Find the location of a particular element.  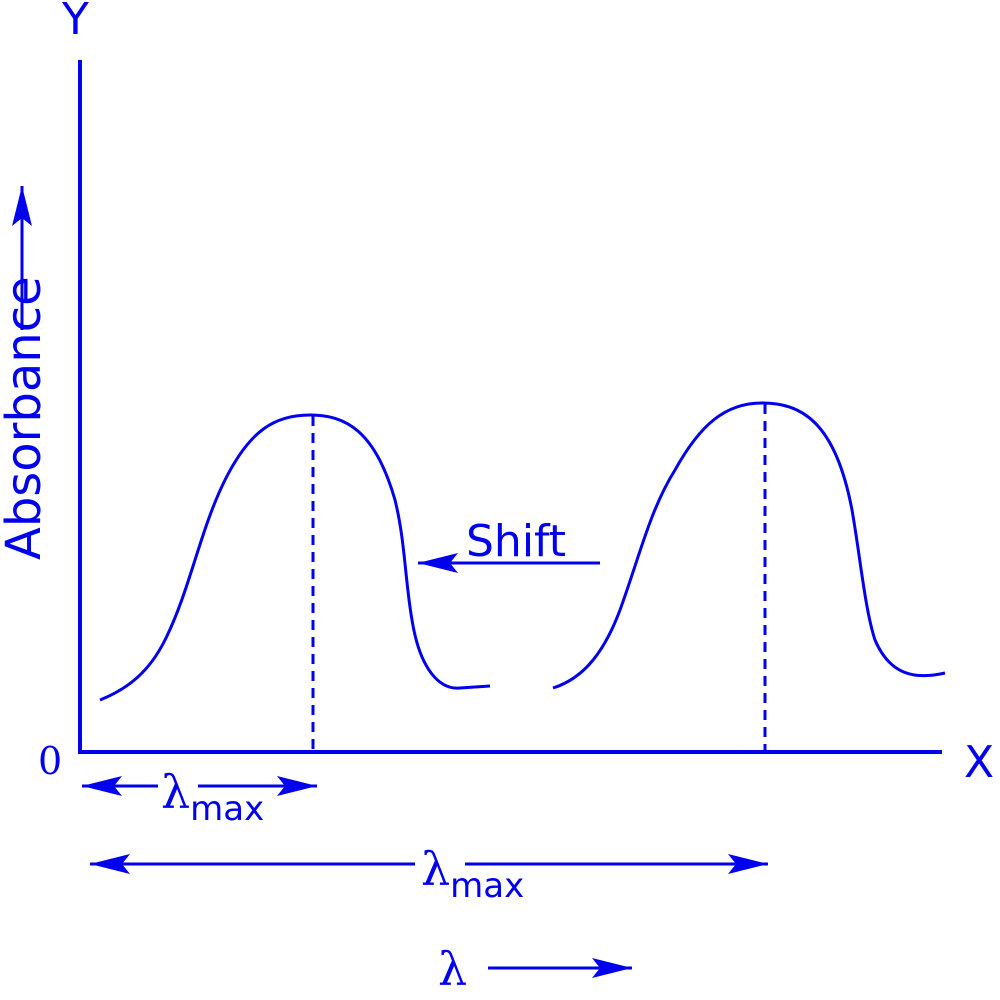

lambda-max-long-label: λmax is located at coordinates (472, 874).